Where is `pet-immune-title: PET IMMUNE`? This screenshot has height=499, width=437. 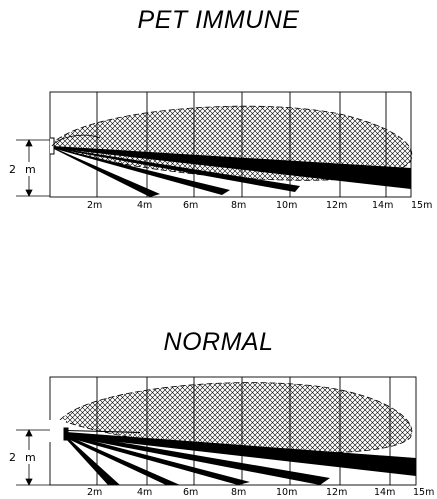
pet-immune-title: PET IMMUNE is located at coordinates (218, 20).